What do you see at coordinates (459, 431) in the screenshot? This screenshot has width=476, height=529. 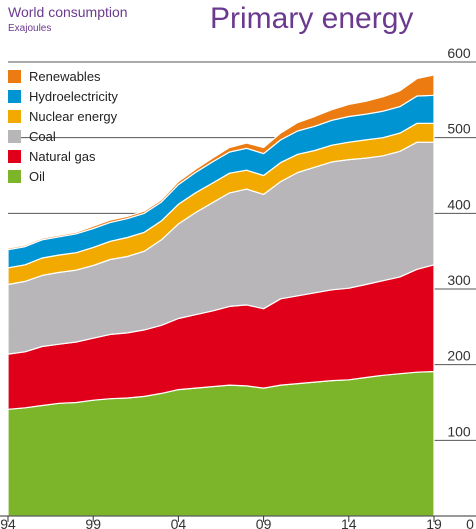 I see `y-tick-label-100: 100` at bounding box center [459, 431].